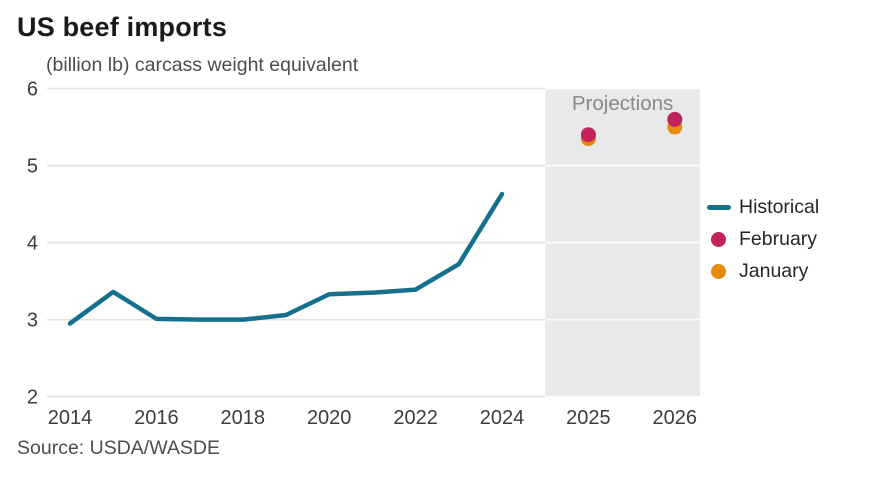 This screenshot has width=870, height=480. I want to click on x-axis-tick-label: 2020, so click(329, 418).